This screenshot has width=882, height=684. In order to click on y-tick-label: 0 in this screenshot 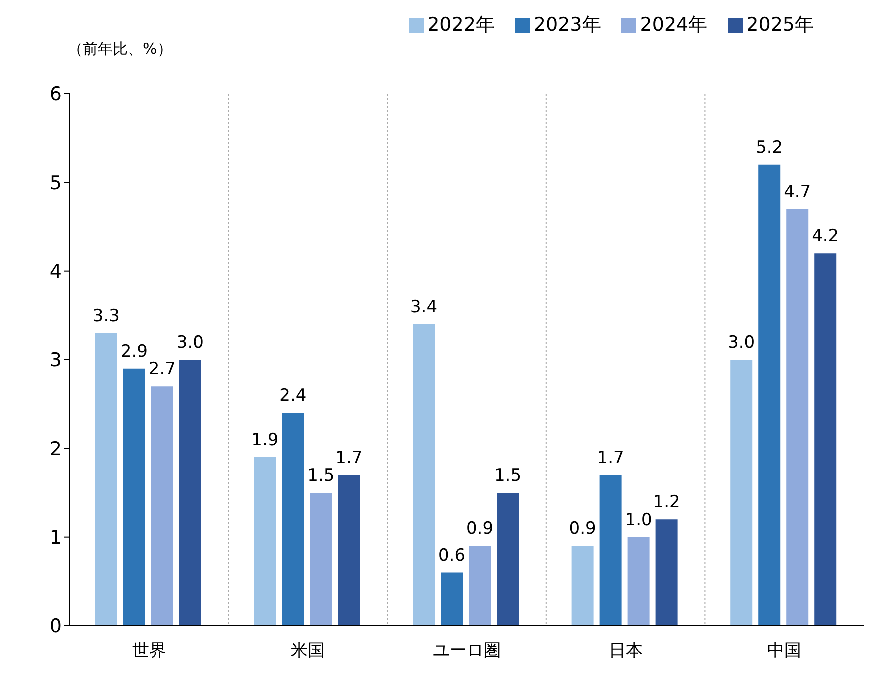, I will do `click(56, 627)`.